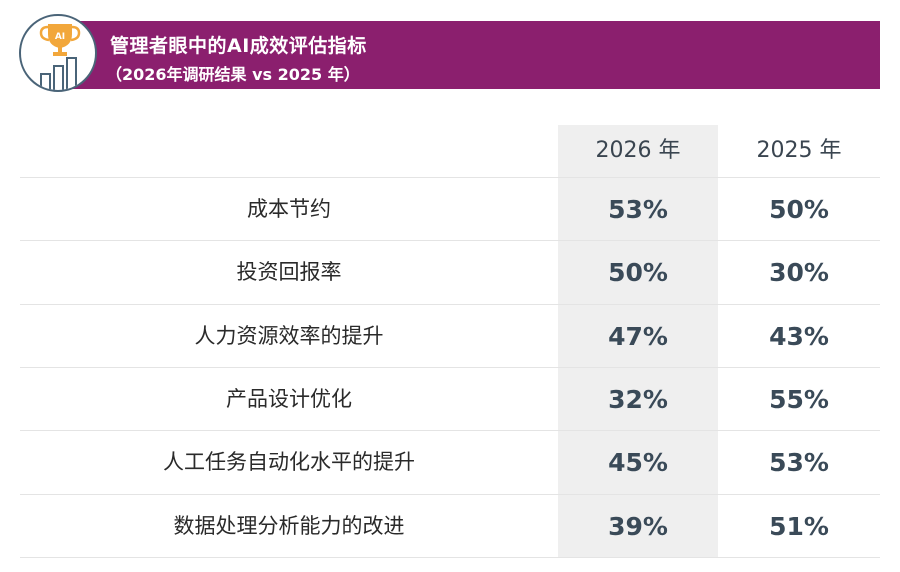 The height and width of the screenshot is (572, 900). I want to click on column-header-2025: 2025 年, so click(799, 150).